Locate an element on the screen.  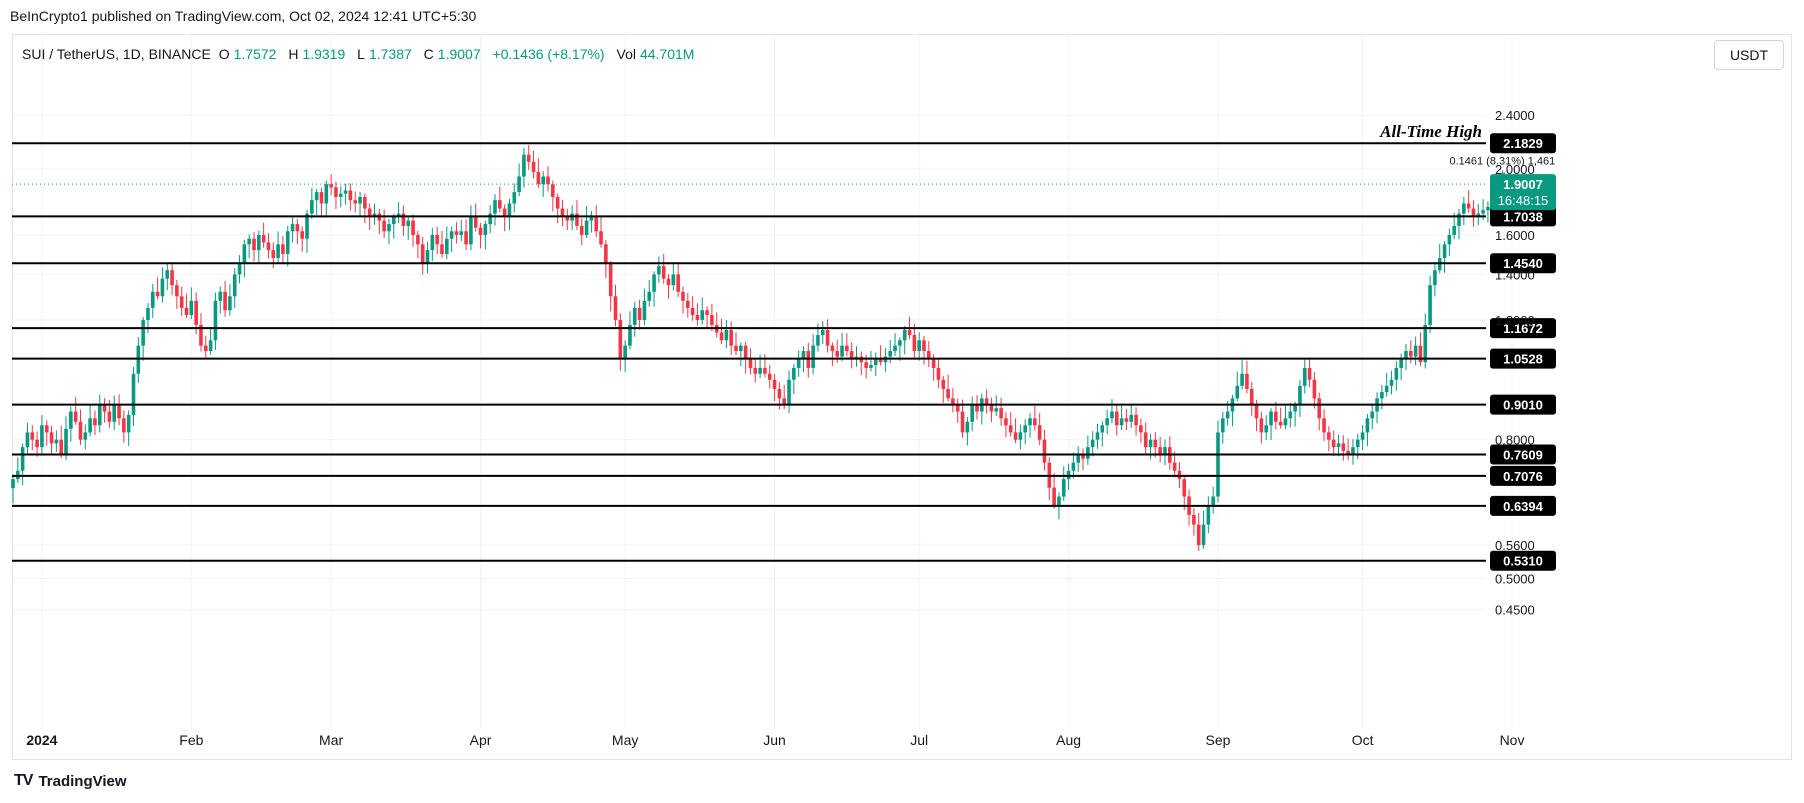
close-label: C is located at coordinates (428, 54).